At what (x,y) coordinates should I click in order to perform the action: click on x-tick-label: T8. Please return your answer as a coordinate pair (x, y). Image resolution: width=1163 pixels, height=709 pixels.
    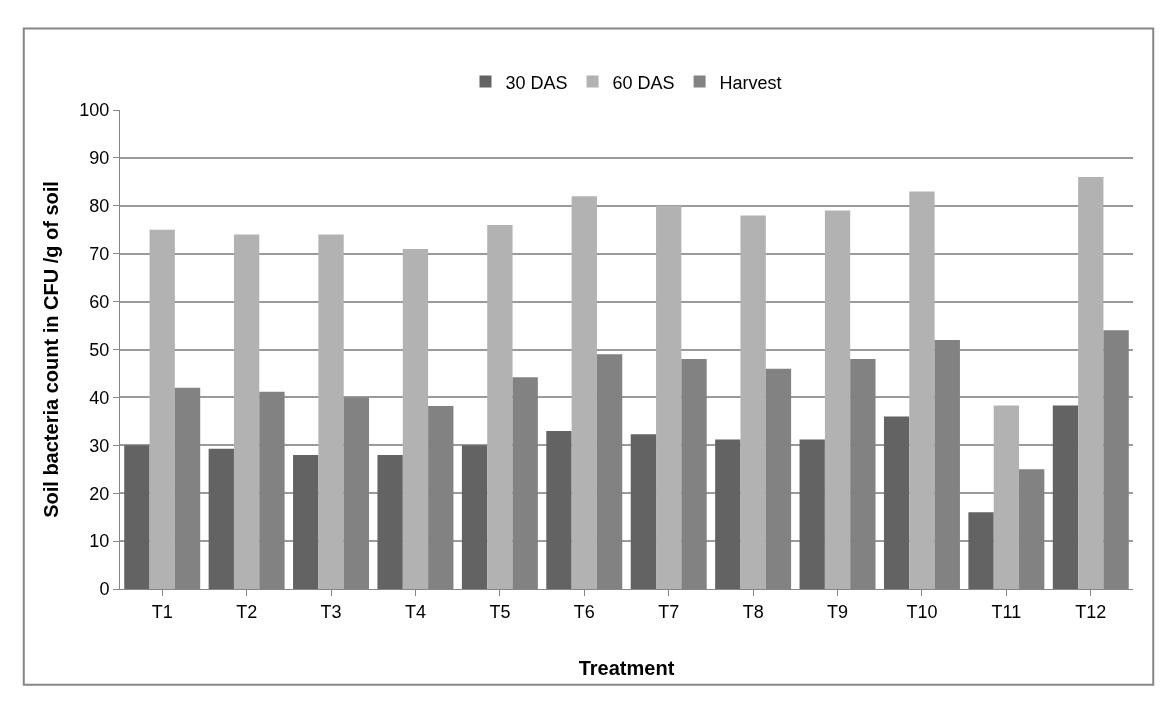
    Looking at the image, I should click on (753, 611).